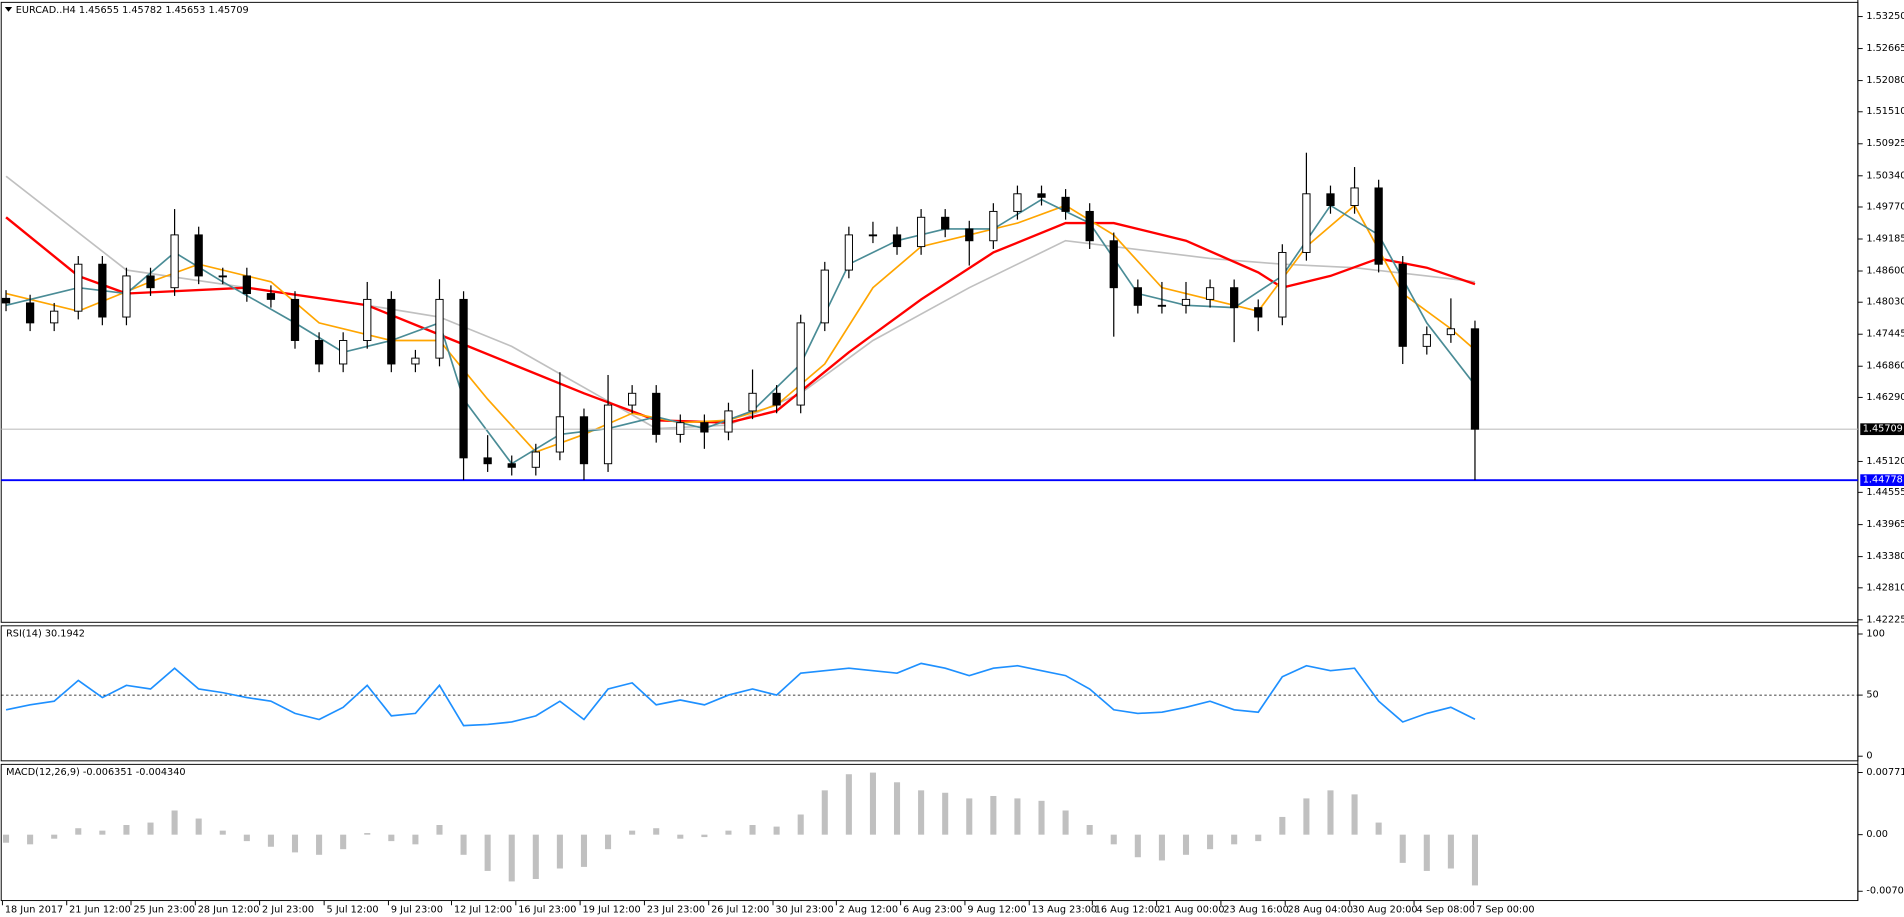 The width and height of the screenshot is (1904, 917). What do you see at coordinates (1505, 910) in the screenshot?
I see `x-tick-label: 7 Sep 00:00` at bounding box center [1505, 910].